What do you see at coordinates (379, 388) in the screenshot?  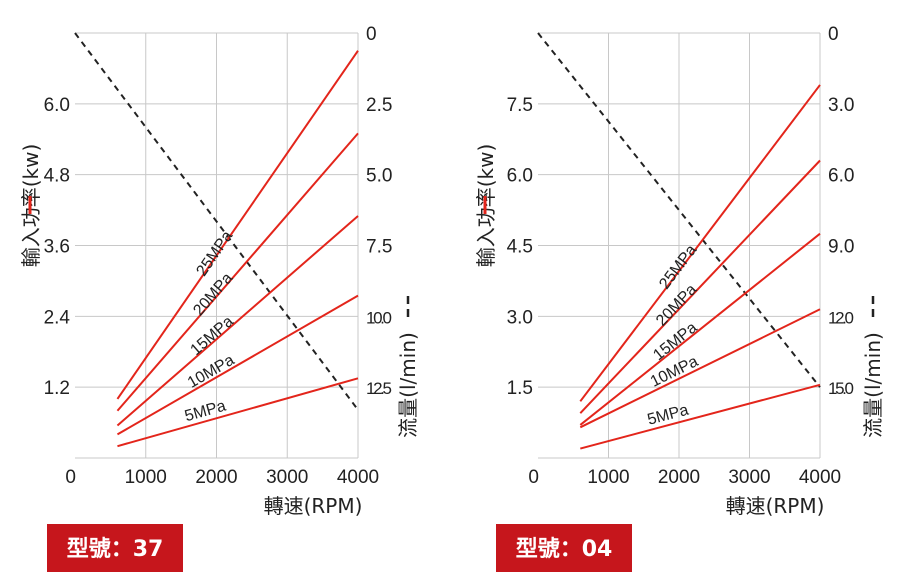 I see `right-tick-label: 12.5` at bounding box center [379, 388].